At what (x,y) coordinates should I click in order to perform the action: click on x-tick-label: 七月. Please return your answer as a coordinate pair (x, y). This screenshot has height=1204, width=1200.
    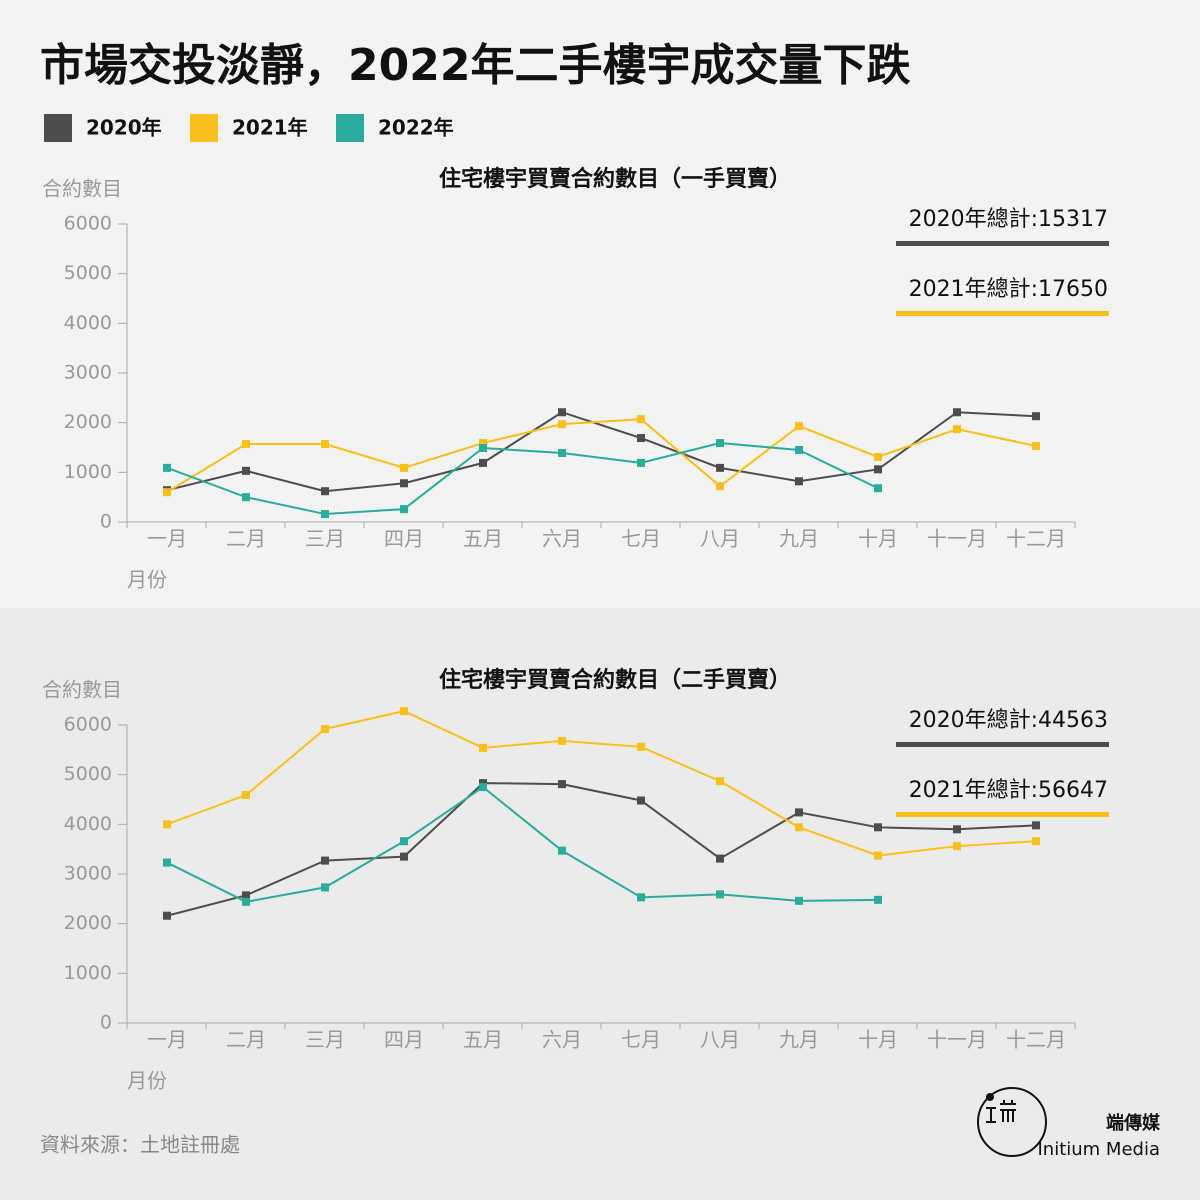
    Looking at the image, I should click on (641, 539).